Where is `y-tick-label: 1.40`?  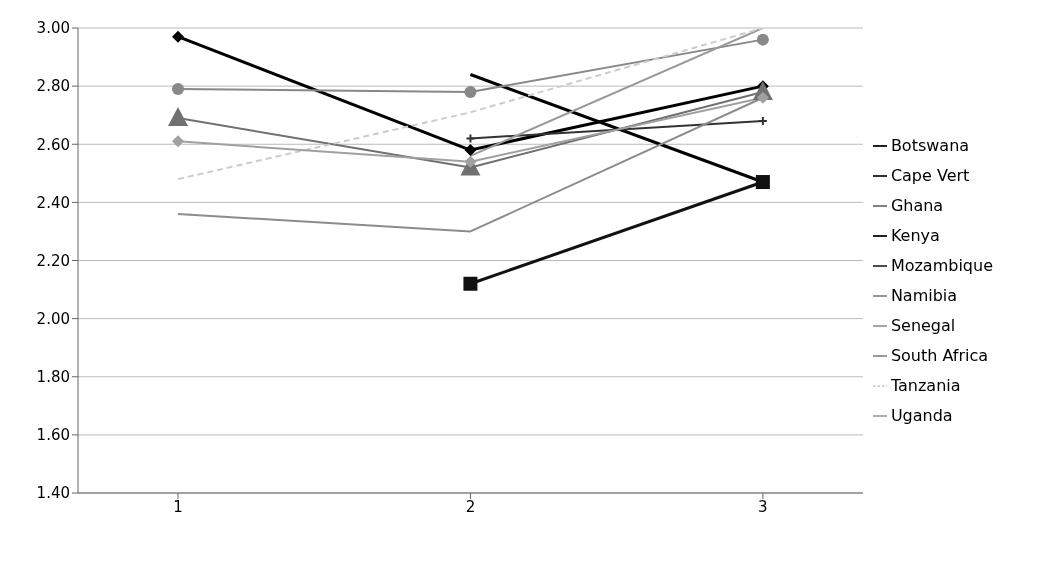
y-tick-label: 1.40 is located at coordinates (53, 493).